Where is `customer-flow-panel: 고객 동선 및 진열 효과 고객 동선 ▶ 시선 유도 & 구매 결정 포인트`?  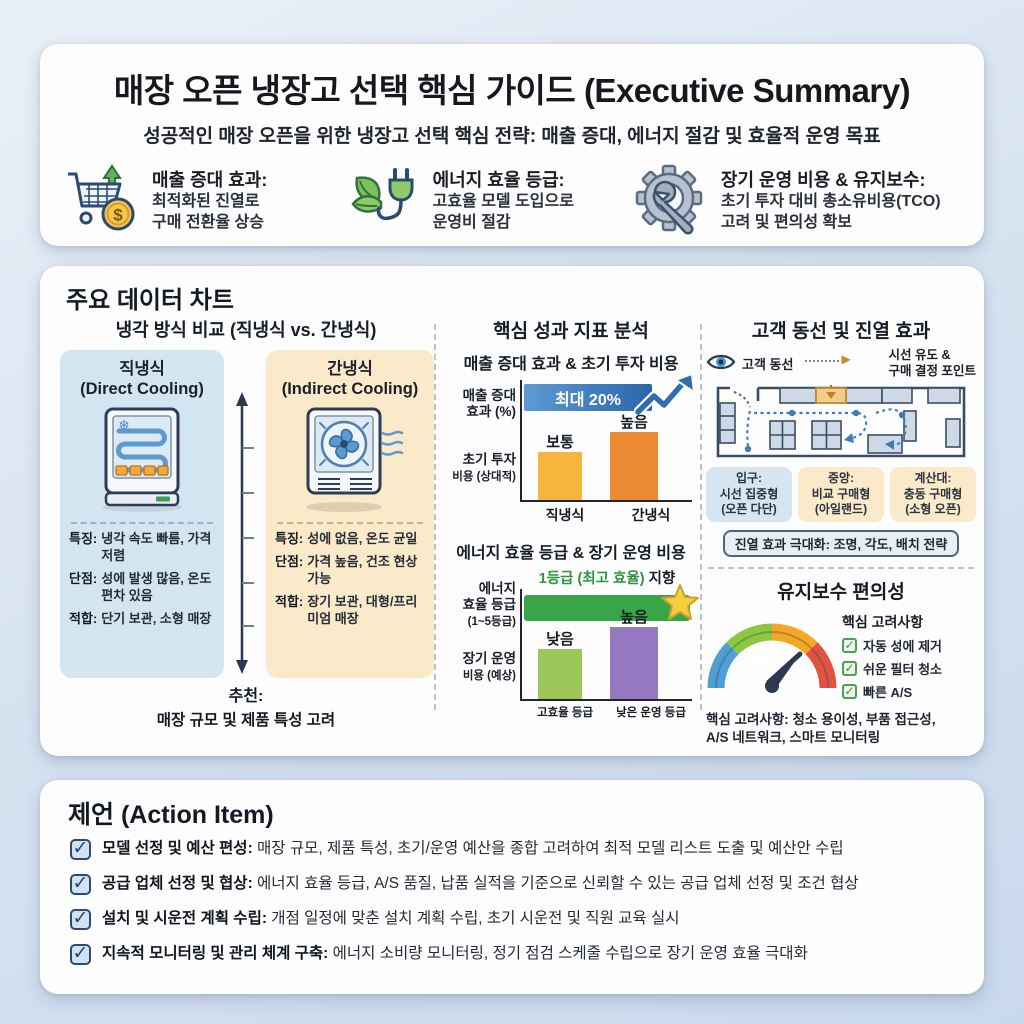
customer-flow-panel: 고객 동선 및 진열 효과 고객 동선 ▶ 시선 유도 & 구매 결정 포인트 is located at coordinates (841, 530).